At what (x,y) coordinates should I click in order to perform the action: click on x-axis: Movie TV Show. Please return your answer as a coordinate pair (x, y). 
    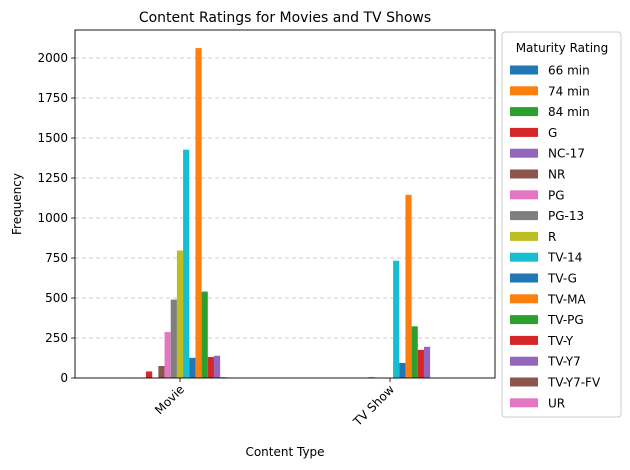
    Looking at the image, I should click on (274, 403).